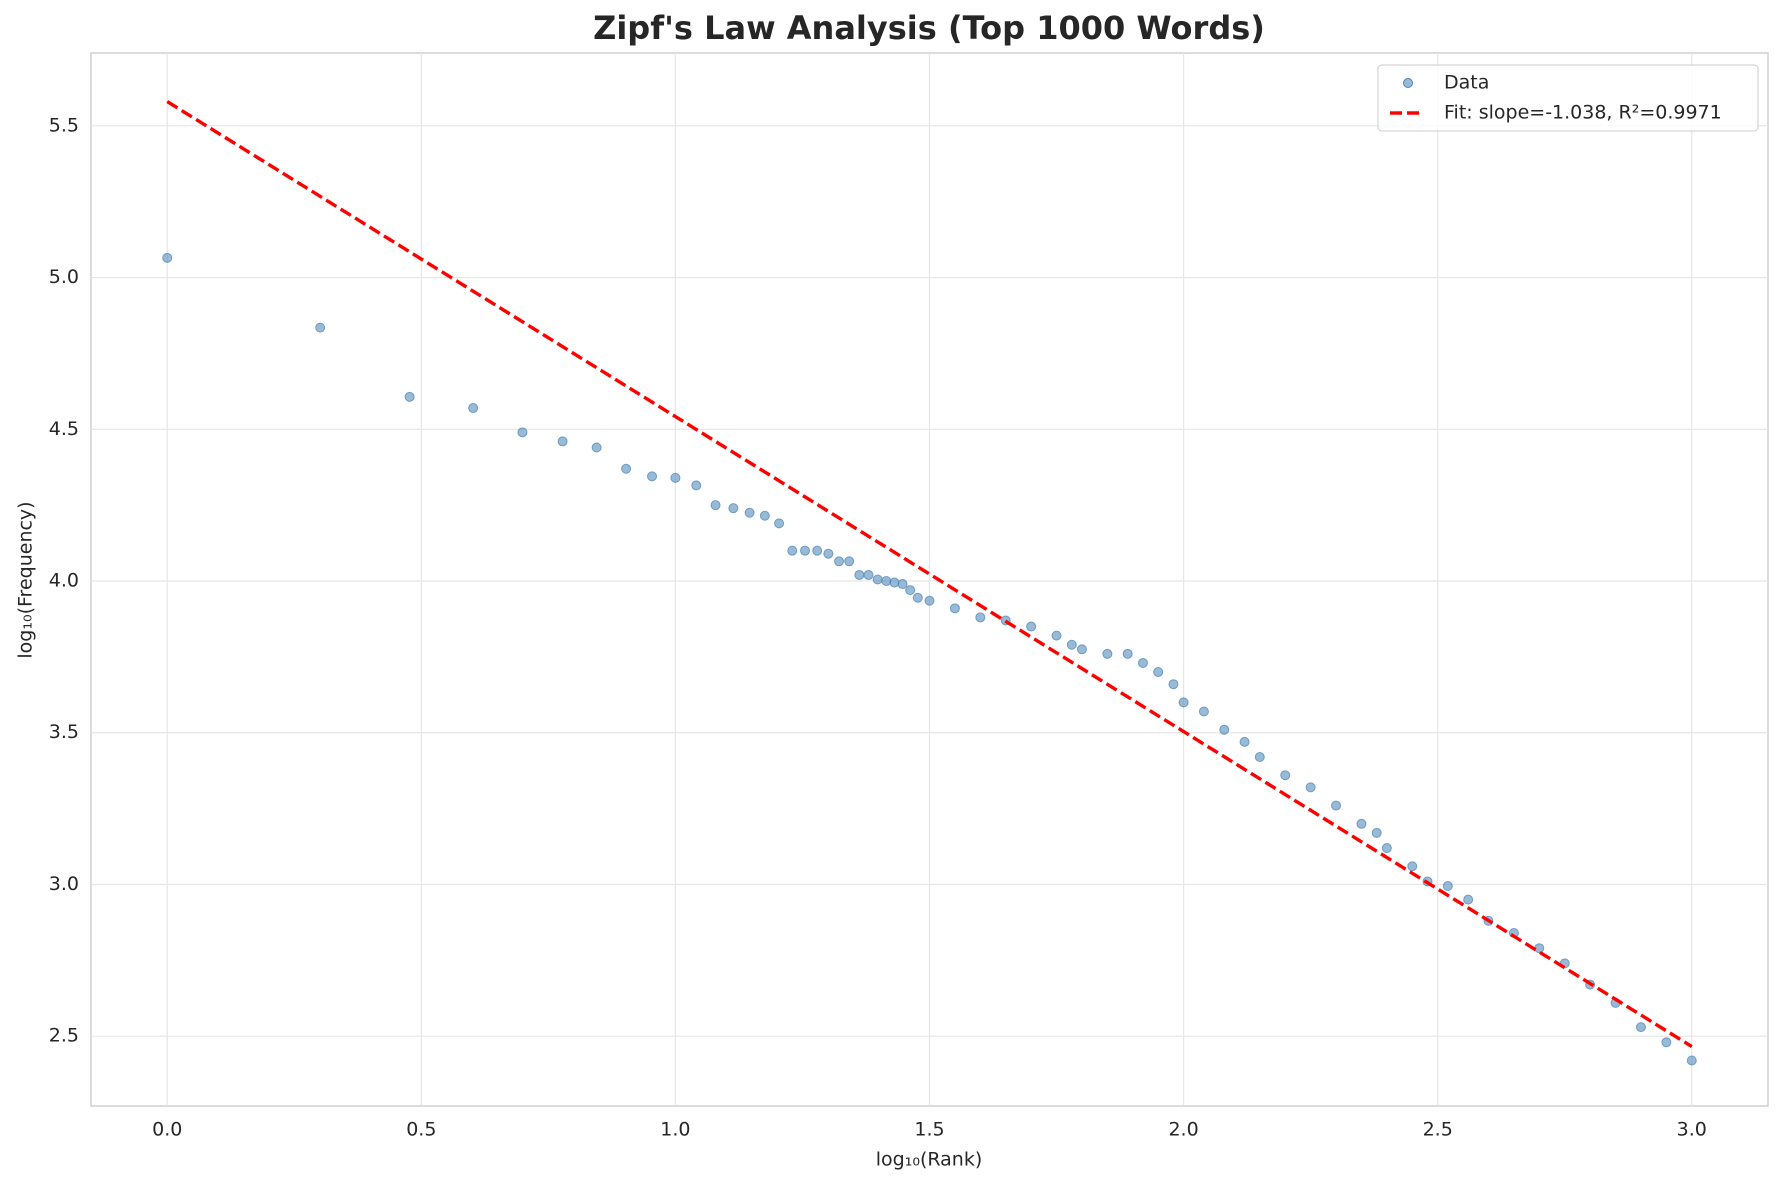 The image size is (1784, 1185). I want to click on legend-box, so click(1568, 98).